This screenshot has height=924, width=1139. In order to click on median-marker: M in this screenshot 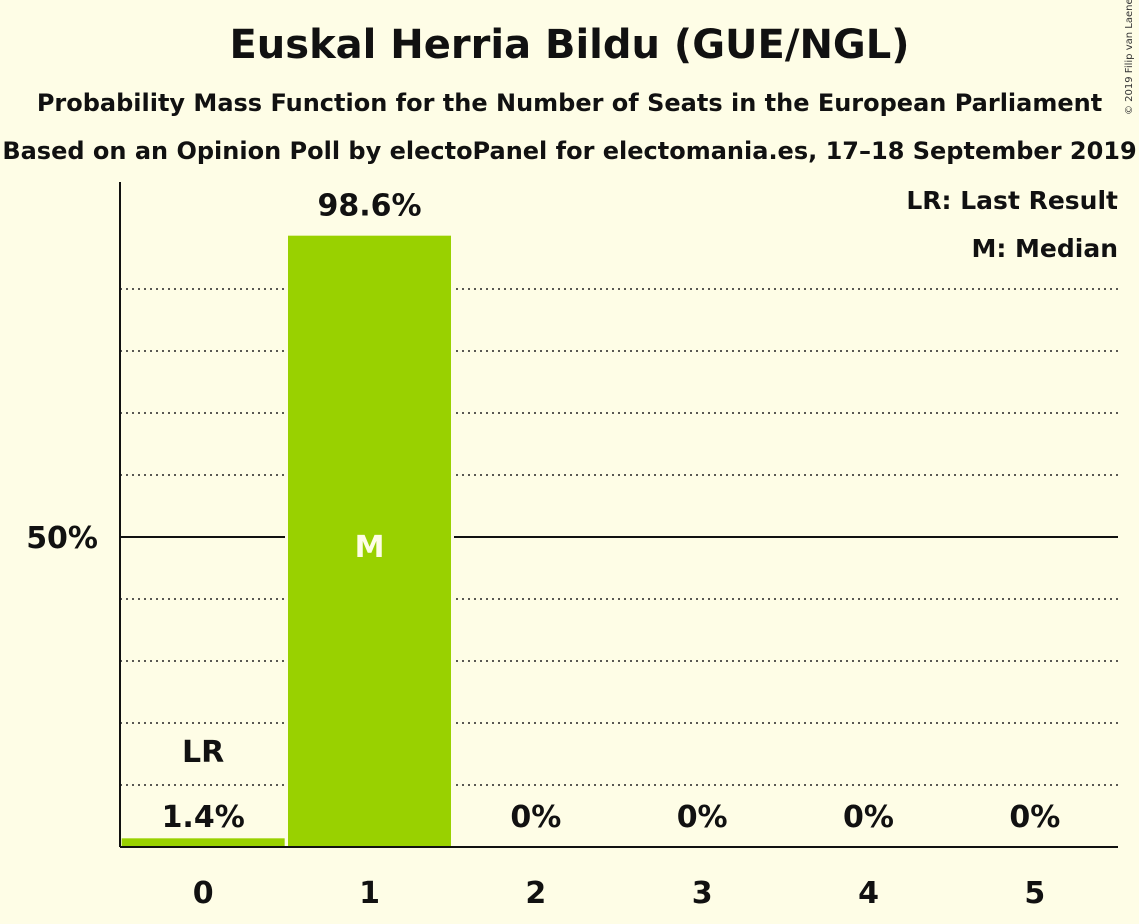, I will do `click(370, 547)`.